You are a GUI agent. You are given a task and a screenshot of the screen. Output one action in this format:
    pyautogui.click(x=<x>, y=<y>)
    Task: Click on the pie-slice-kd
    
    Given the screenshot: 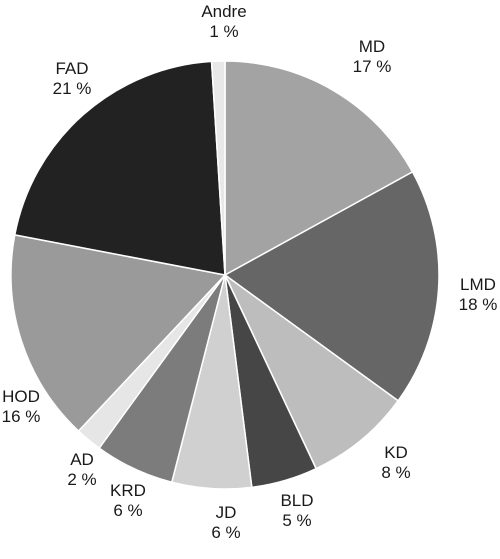 What is the action you would take?
    pyautogui.click(x=312, y=372)
    